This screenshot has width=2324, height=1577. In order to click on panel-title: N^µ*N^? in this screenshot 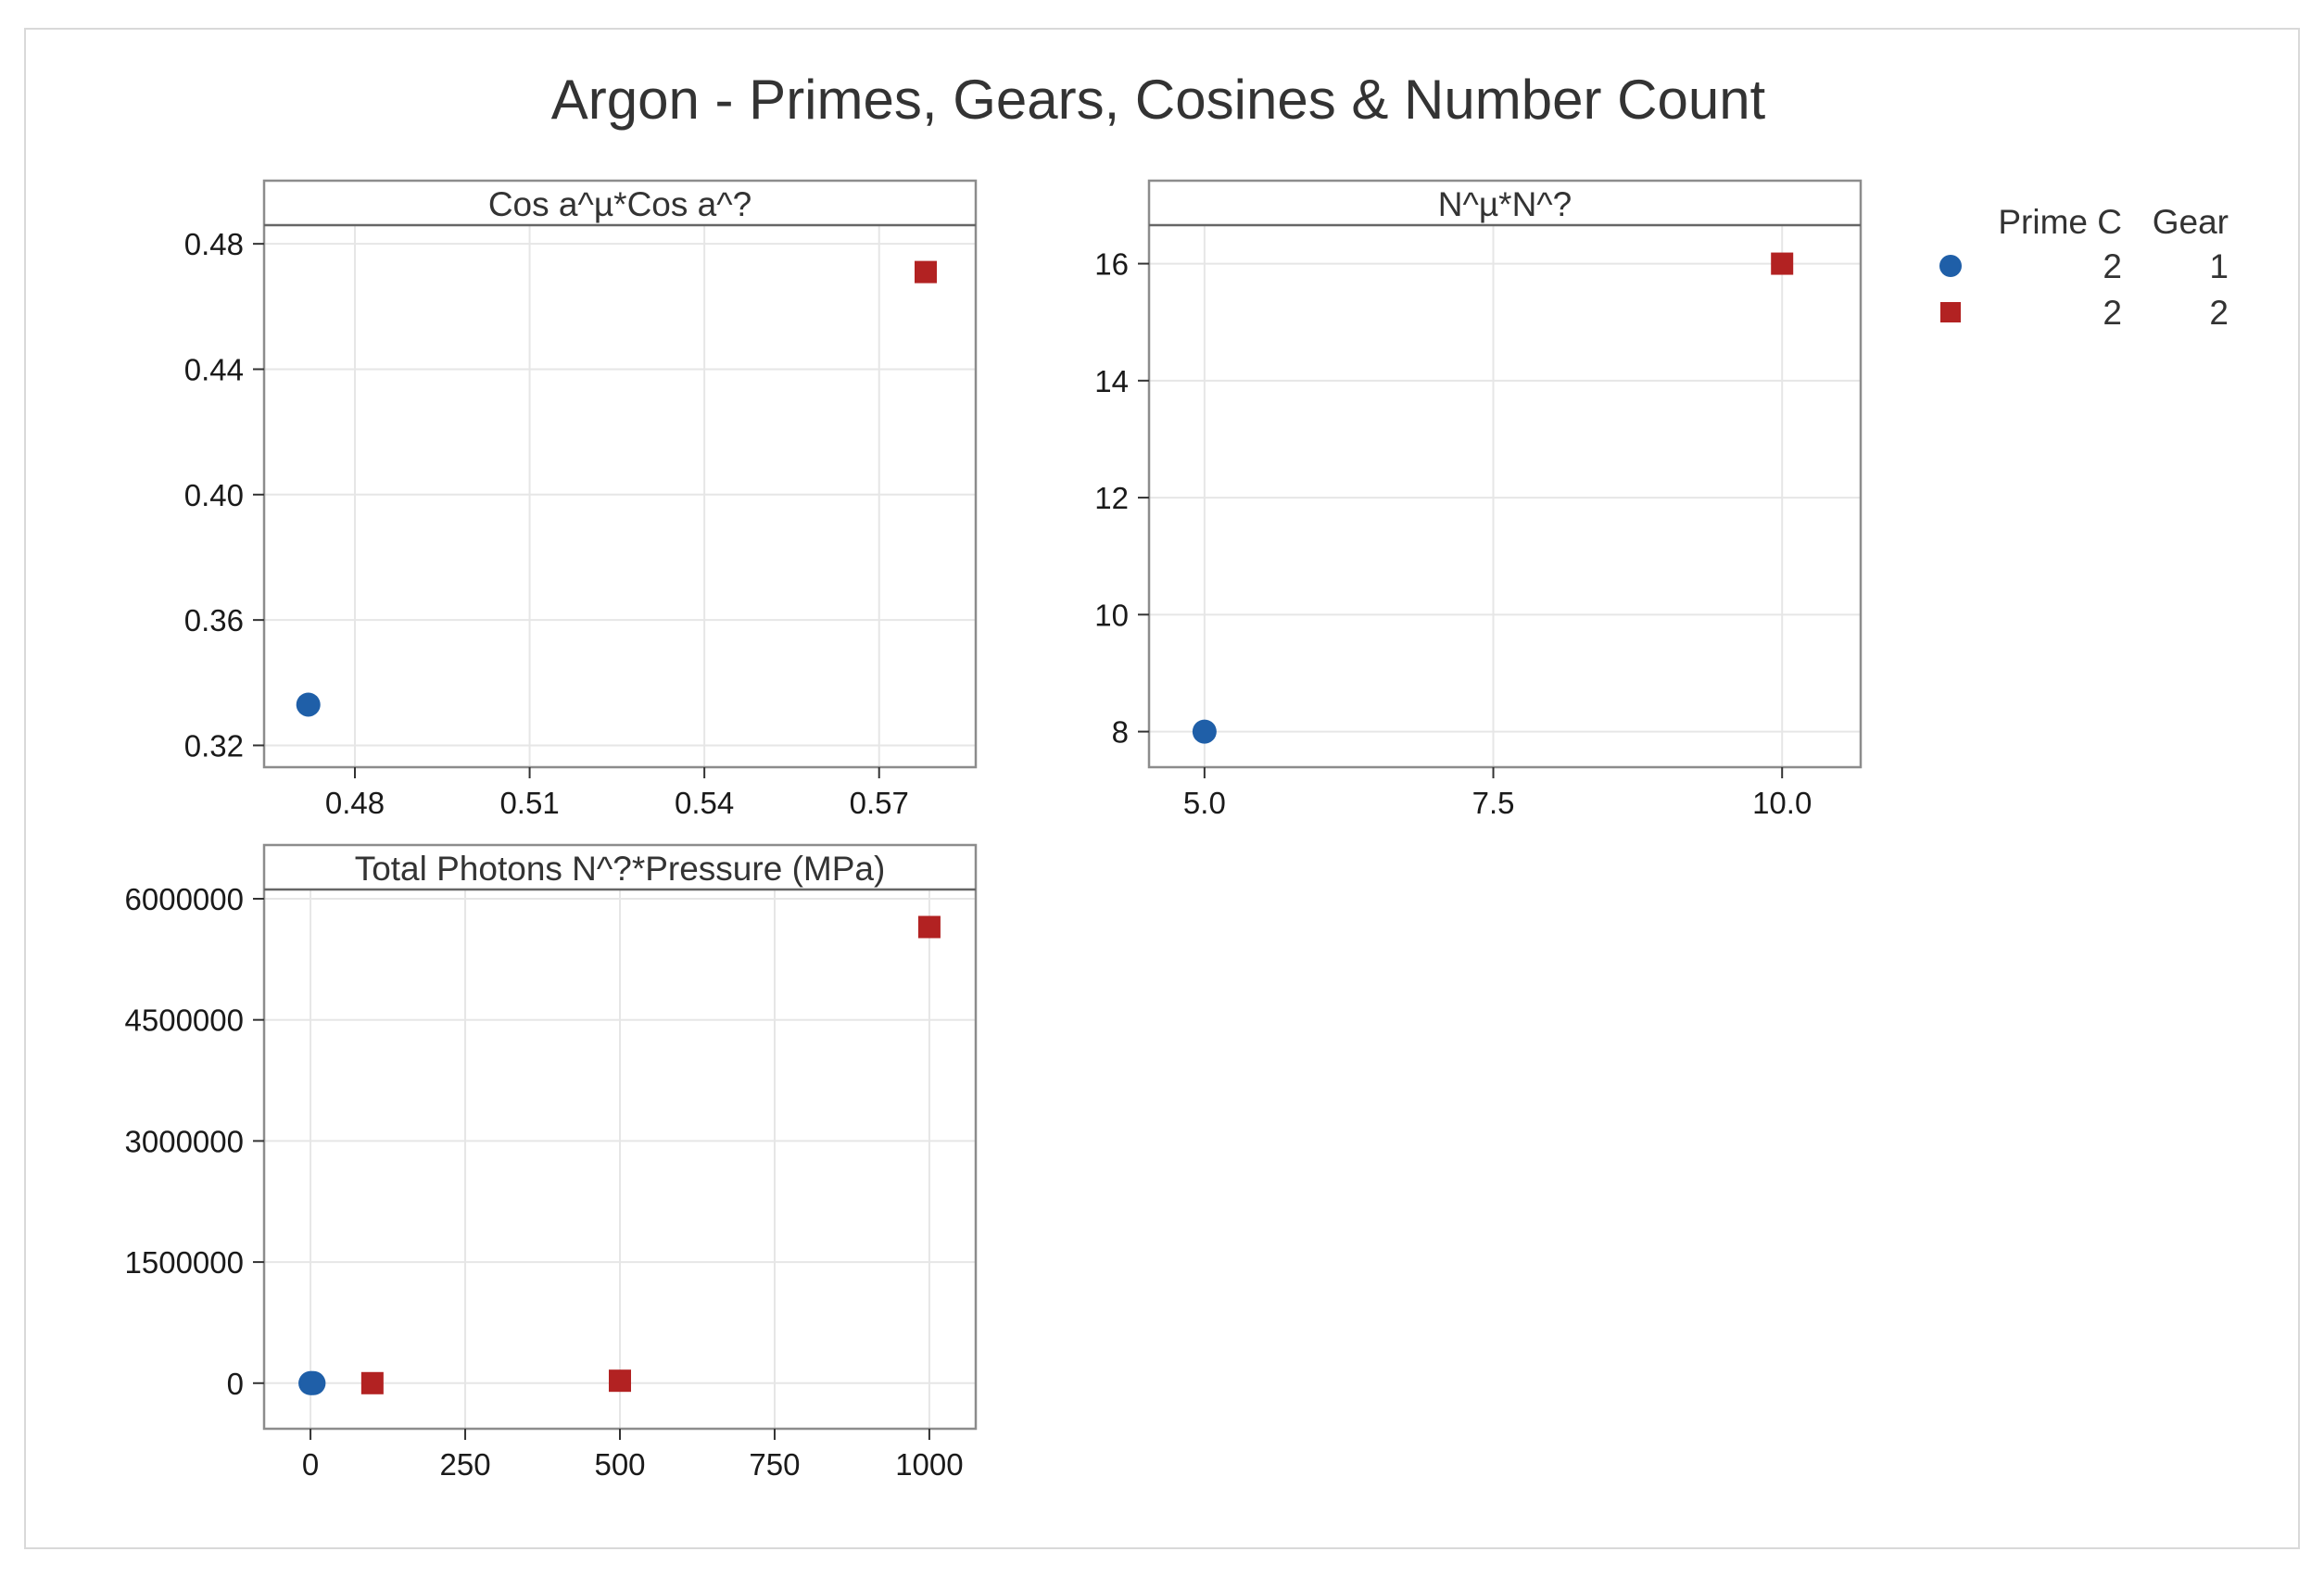, I will do `click(1505, 204)`.